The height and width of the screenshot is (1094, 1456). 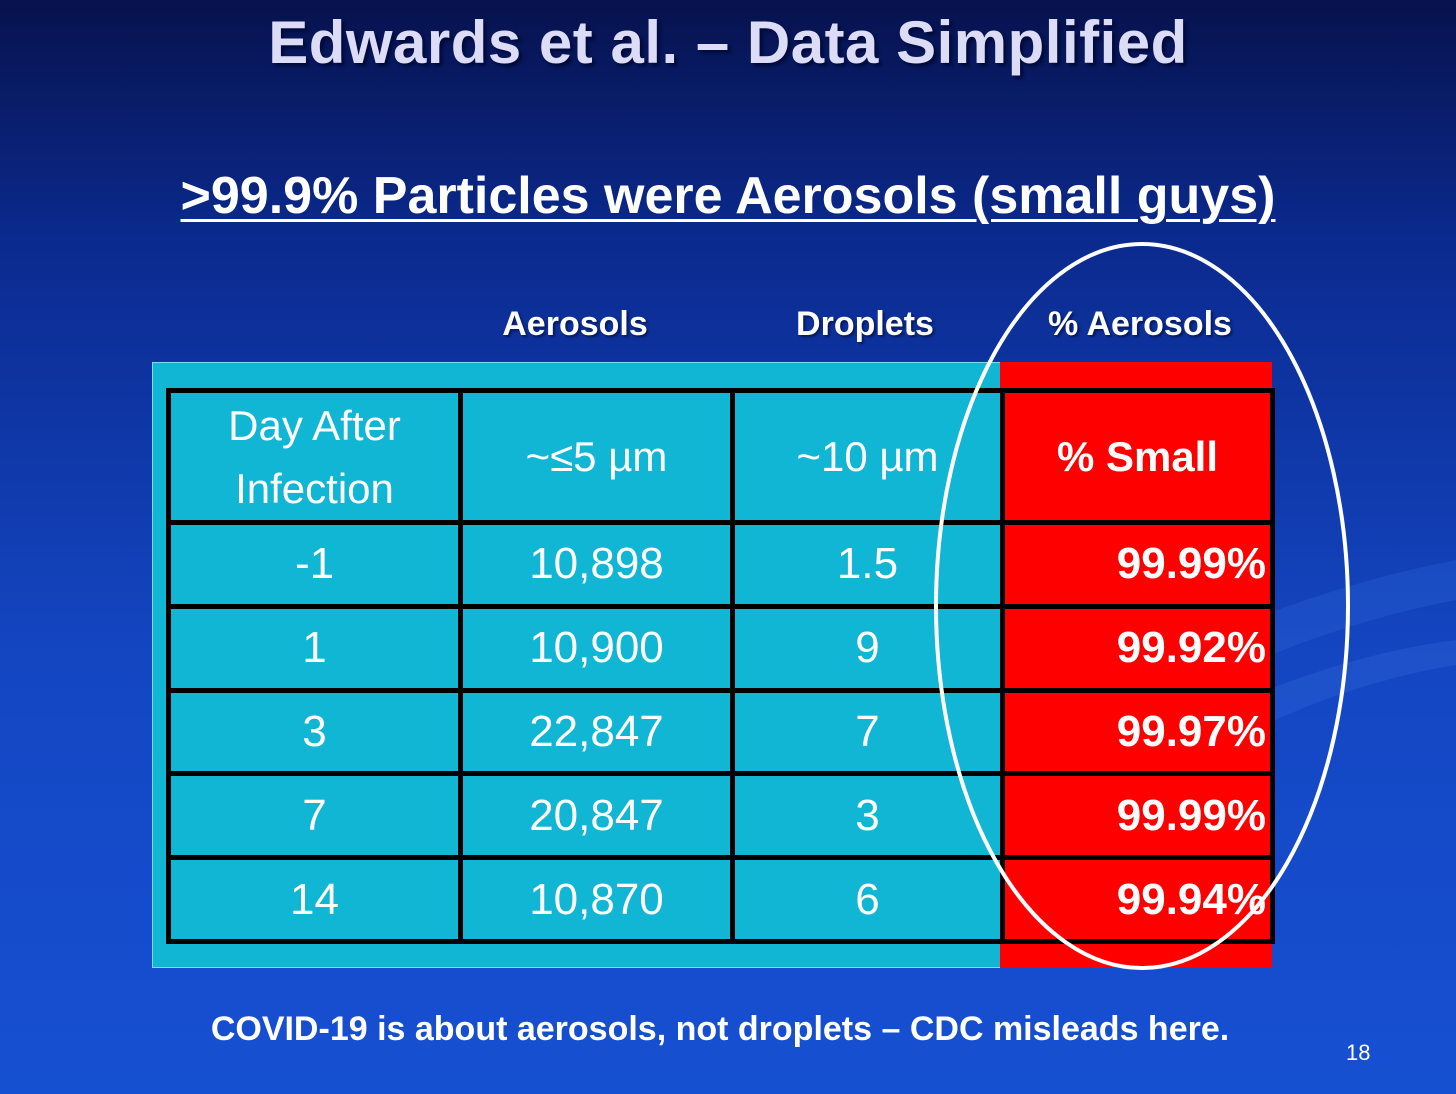 I want to click on table-row: 3 22,847 7 99.97%, so click(x=720, y=732).